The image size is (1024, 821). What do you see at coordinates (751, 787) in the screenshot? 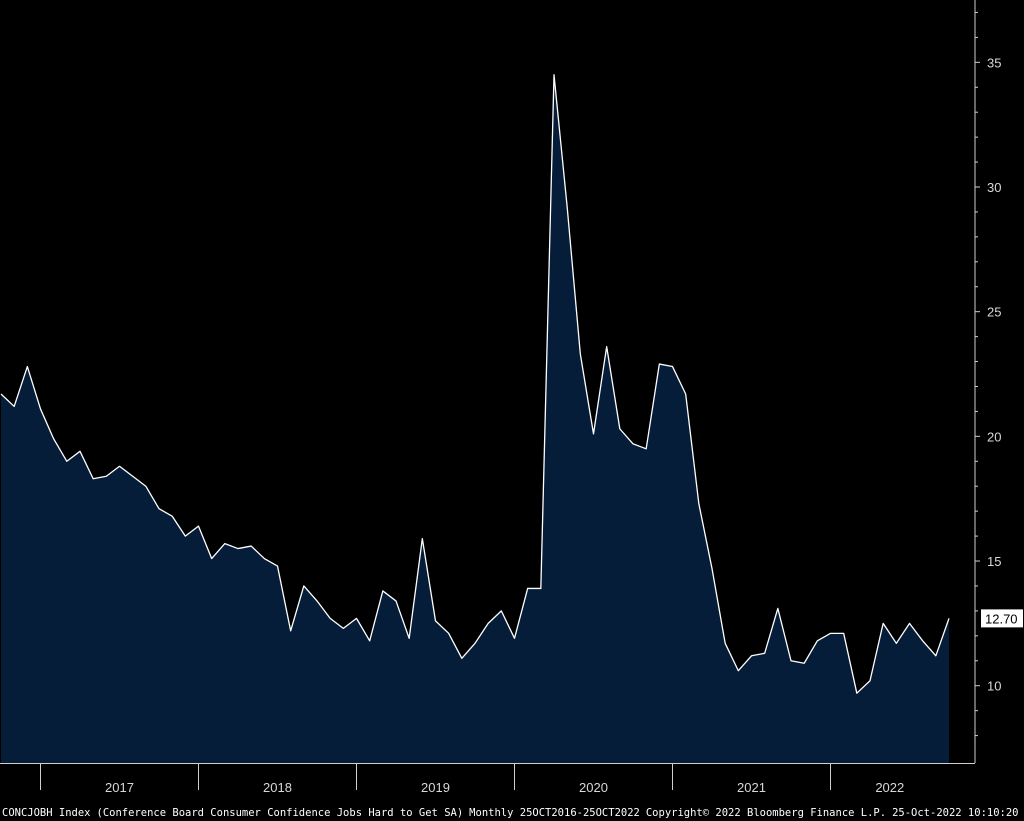
I see `x-tick-label-2021: 2021` at bounding box center [751, 787].